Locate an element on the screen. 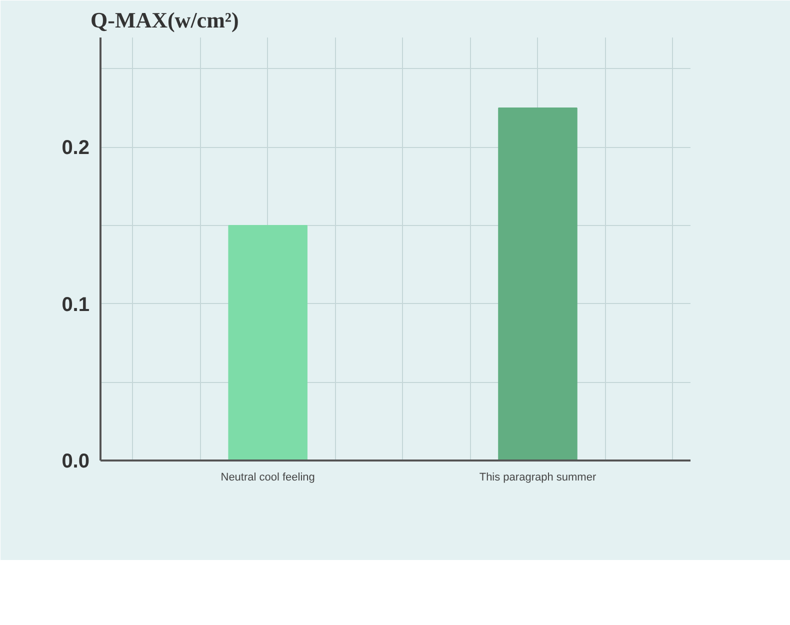  x-tick-label: Neutral cool feeling is located at coordinates (267, 478).